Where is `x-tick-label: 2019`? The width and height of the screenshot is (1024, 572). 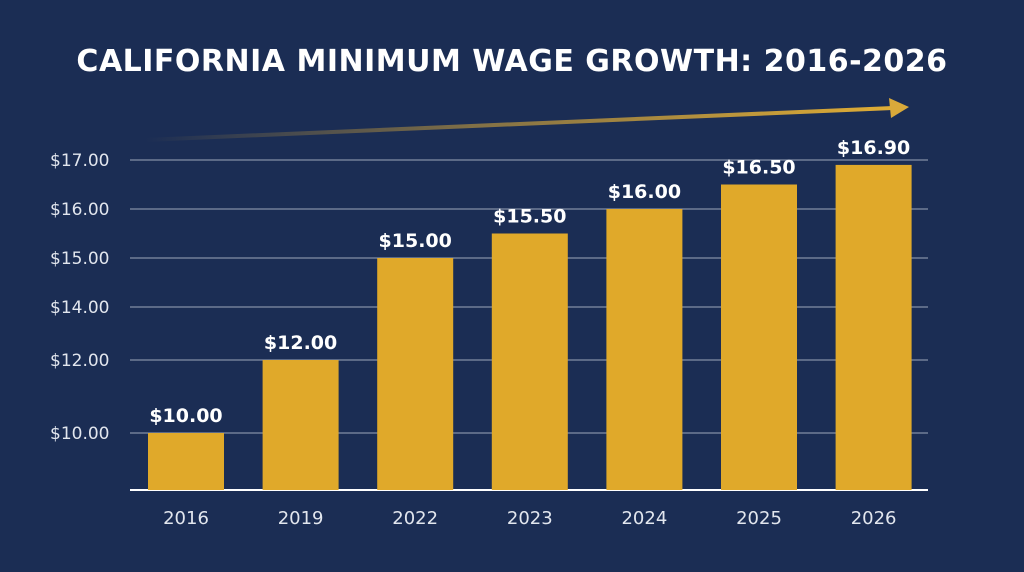
x-tick-label: 2019 is located at coordinates (301, 518).